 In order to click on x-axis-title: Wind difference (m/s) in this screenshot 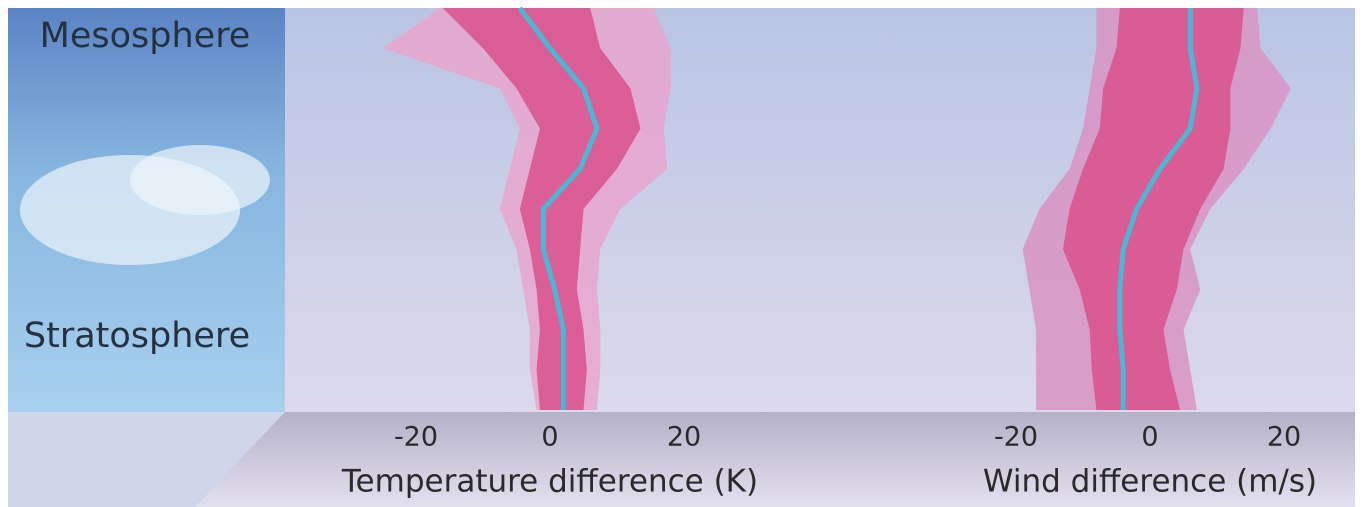, I will do `click(1150, 482)`.